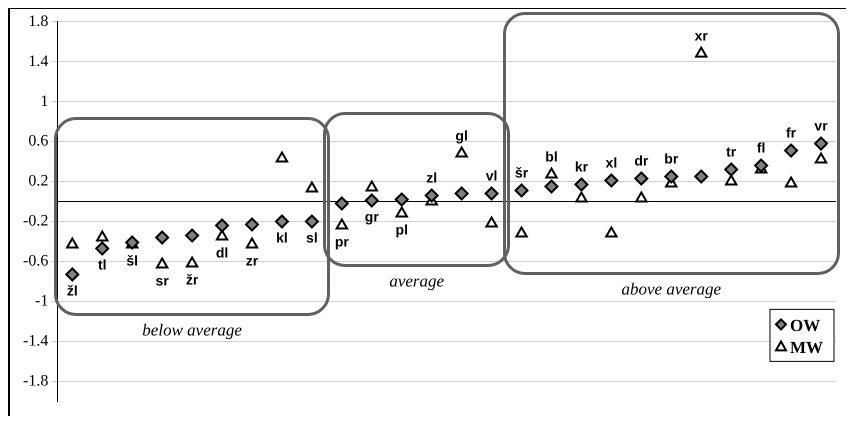 This screenshot has height=425, width=852. What do you see at coordinates (402, 229) in the screenshot?
I see `x-tick-label: pl` at bounding box center [402, 229].